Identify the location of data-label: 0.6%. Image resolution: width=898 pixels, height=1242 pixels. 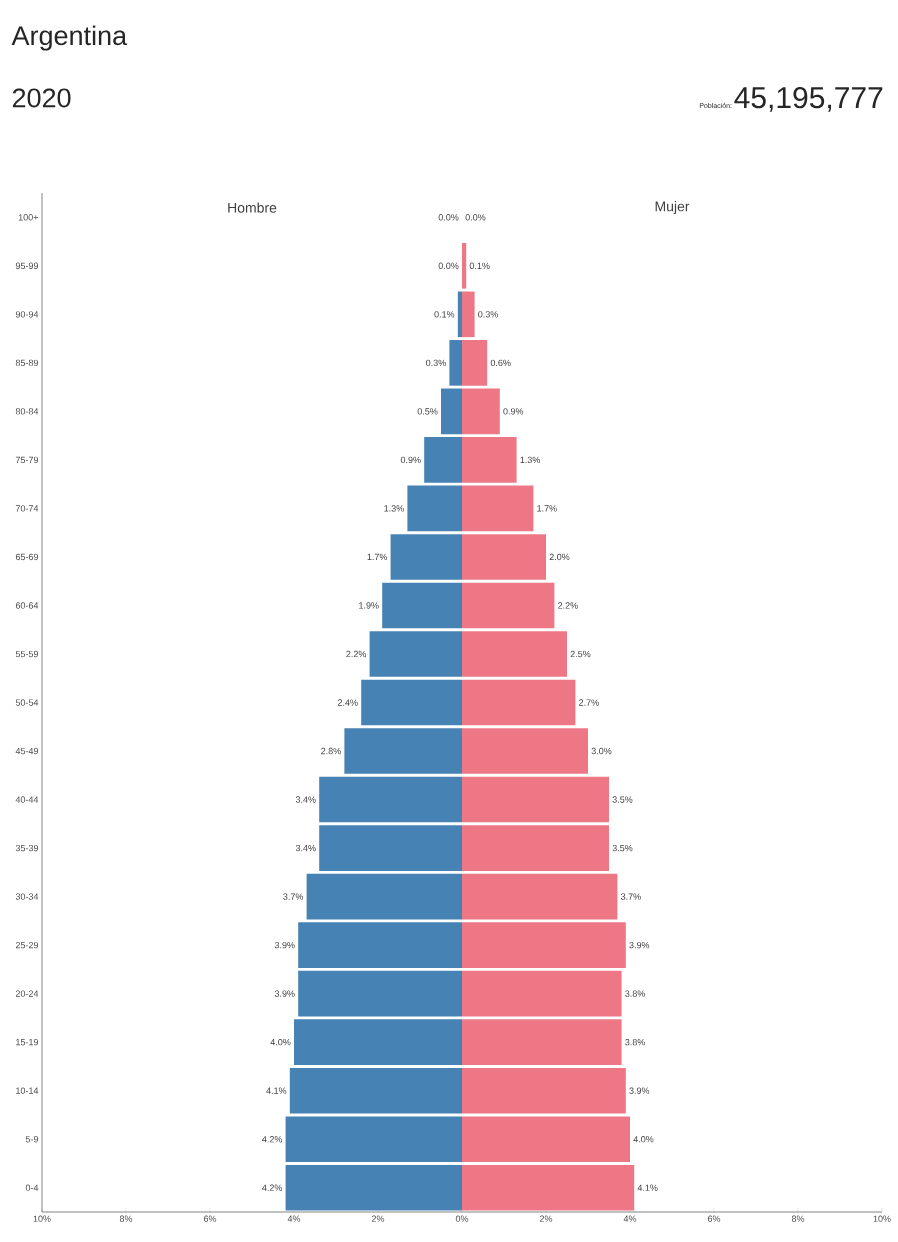
(500, 363).